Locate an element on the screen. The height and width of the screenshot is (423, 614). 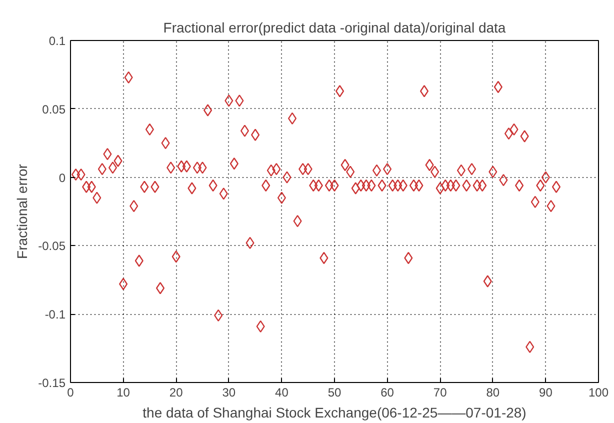
x-tick-label: 80 is located at coordinates (493, 393).